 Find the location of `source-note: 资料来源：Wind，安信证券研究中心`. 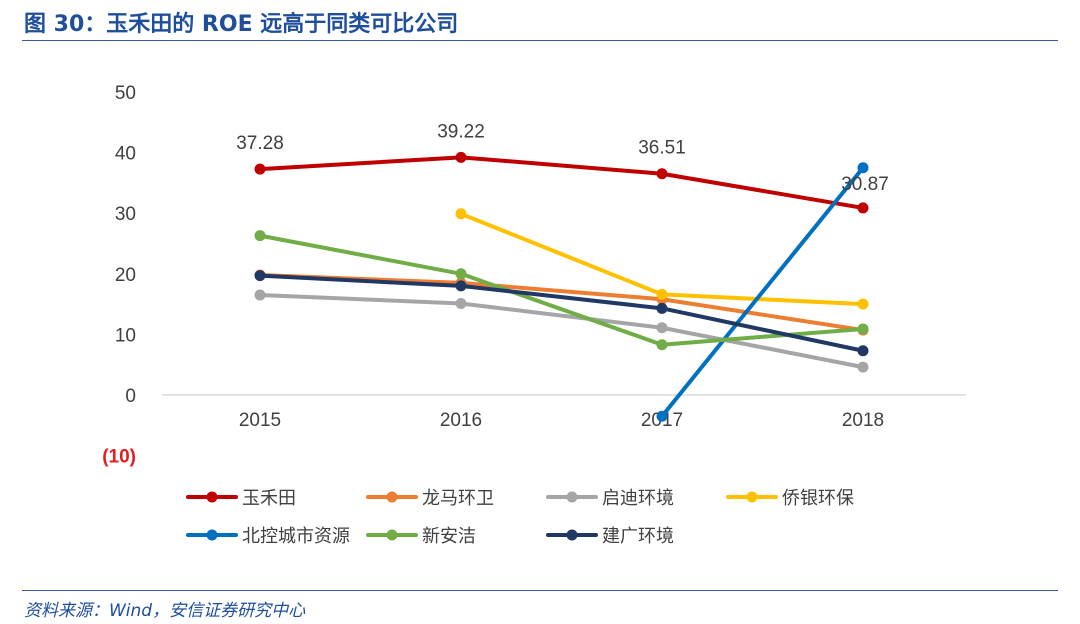

source-note: 资料来源：Wind，安信证券研究中心 is located at coordinates (165, 611).